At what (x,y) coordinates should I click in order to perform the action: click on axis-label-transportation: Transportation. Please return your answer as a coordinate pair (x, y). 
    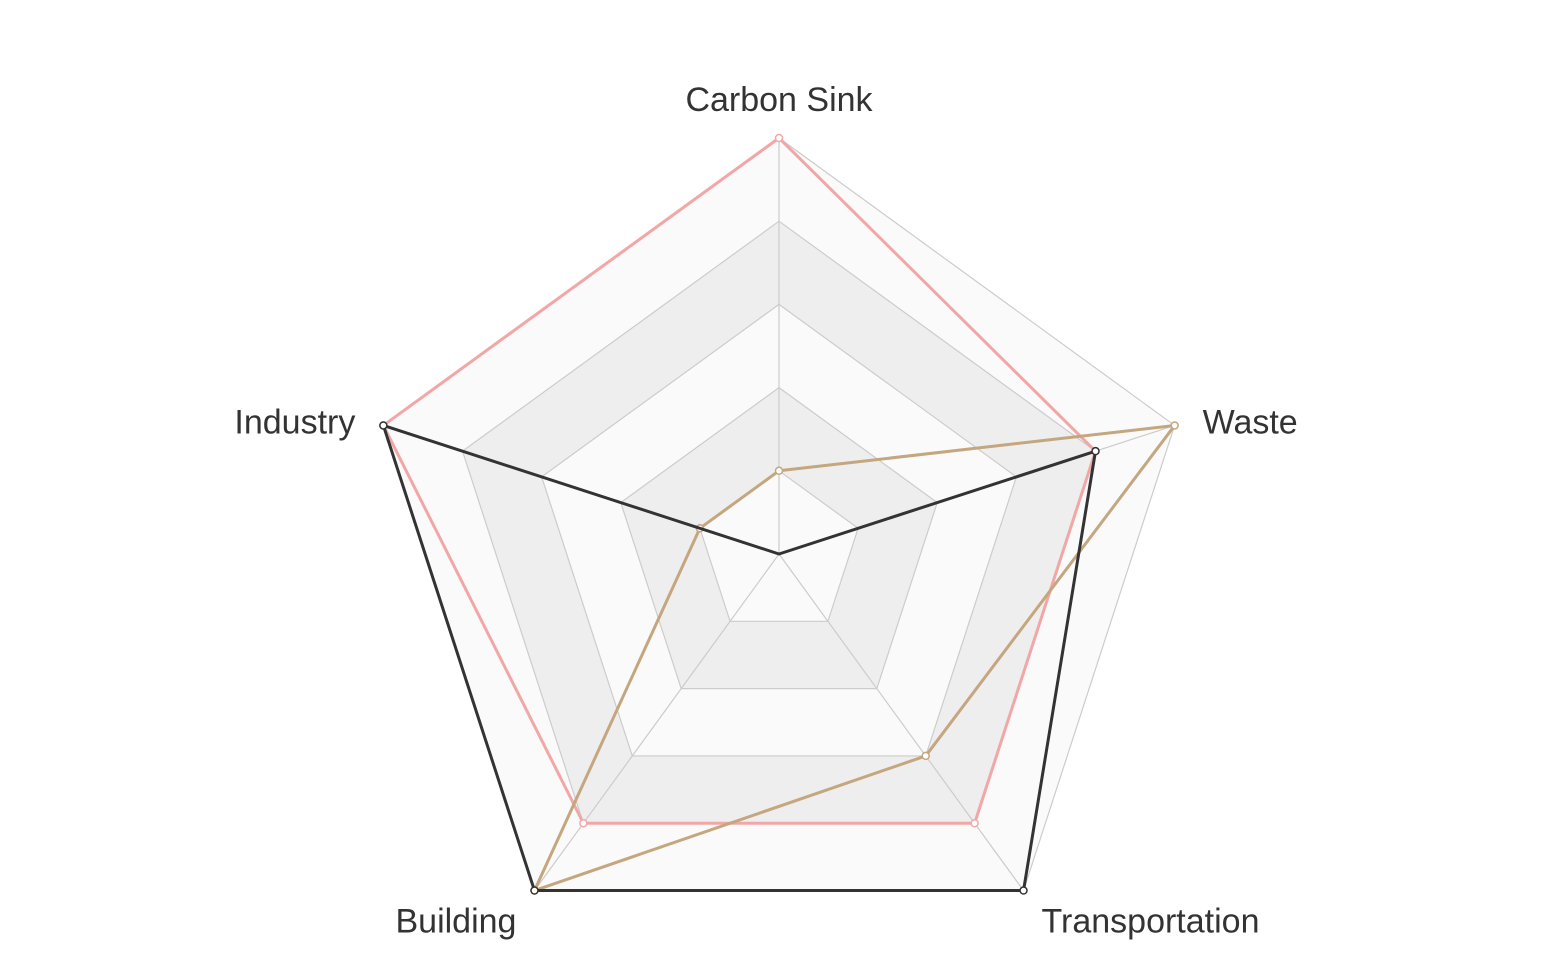
    Looking at the image, I should click on (1151, 922).